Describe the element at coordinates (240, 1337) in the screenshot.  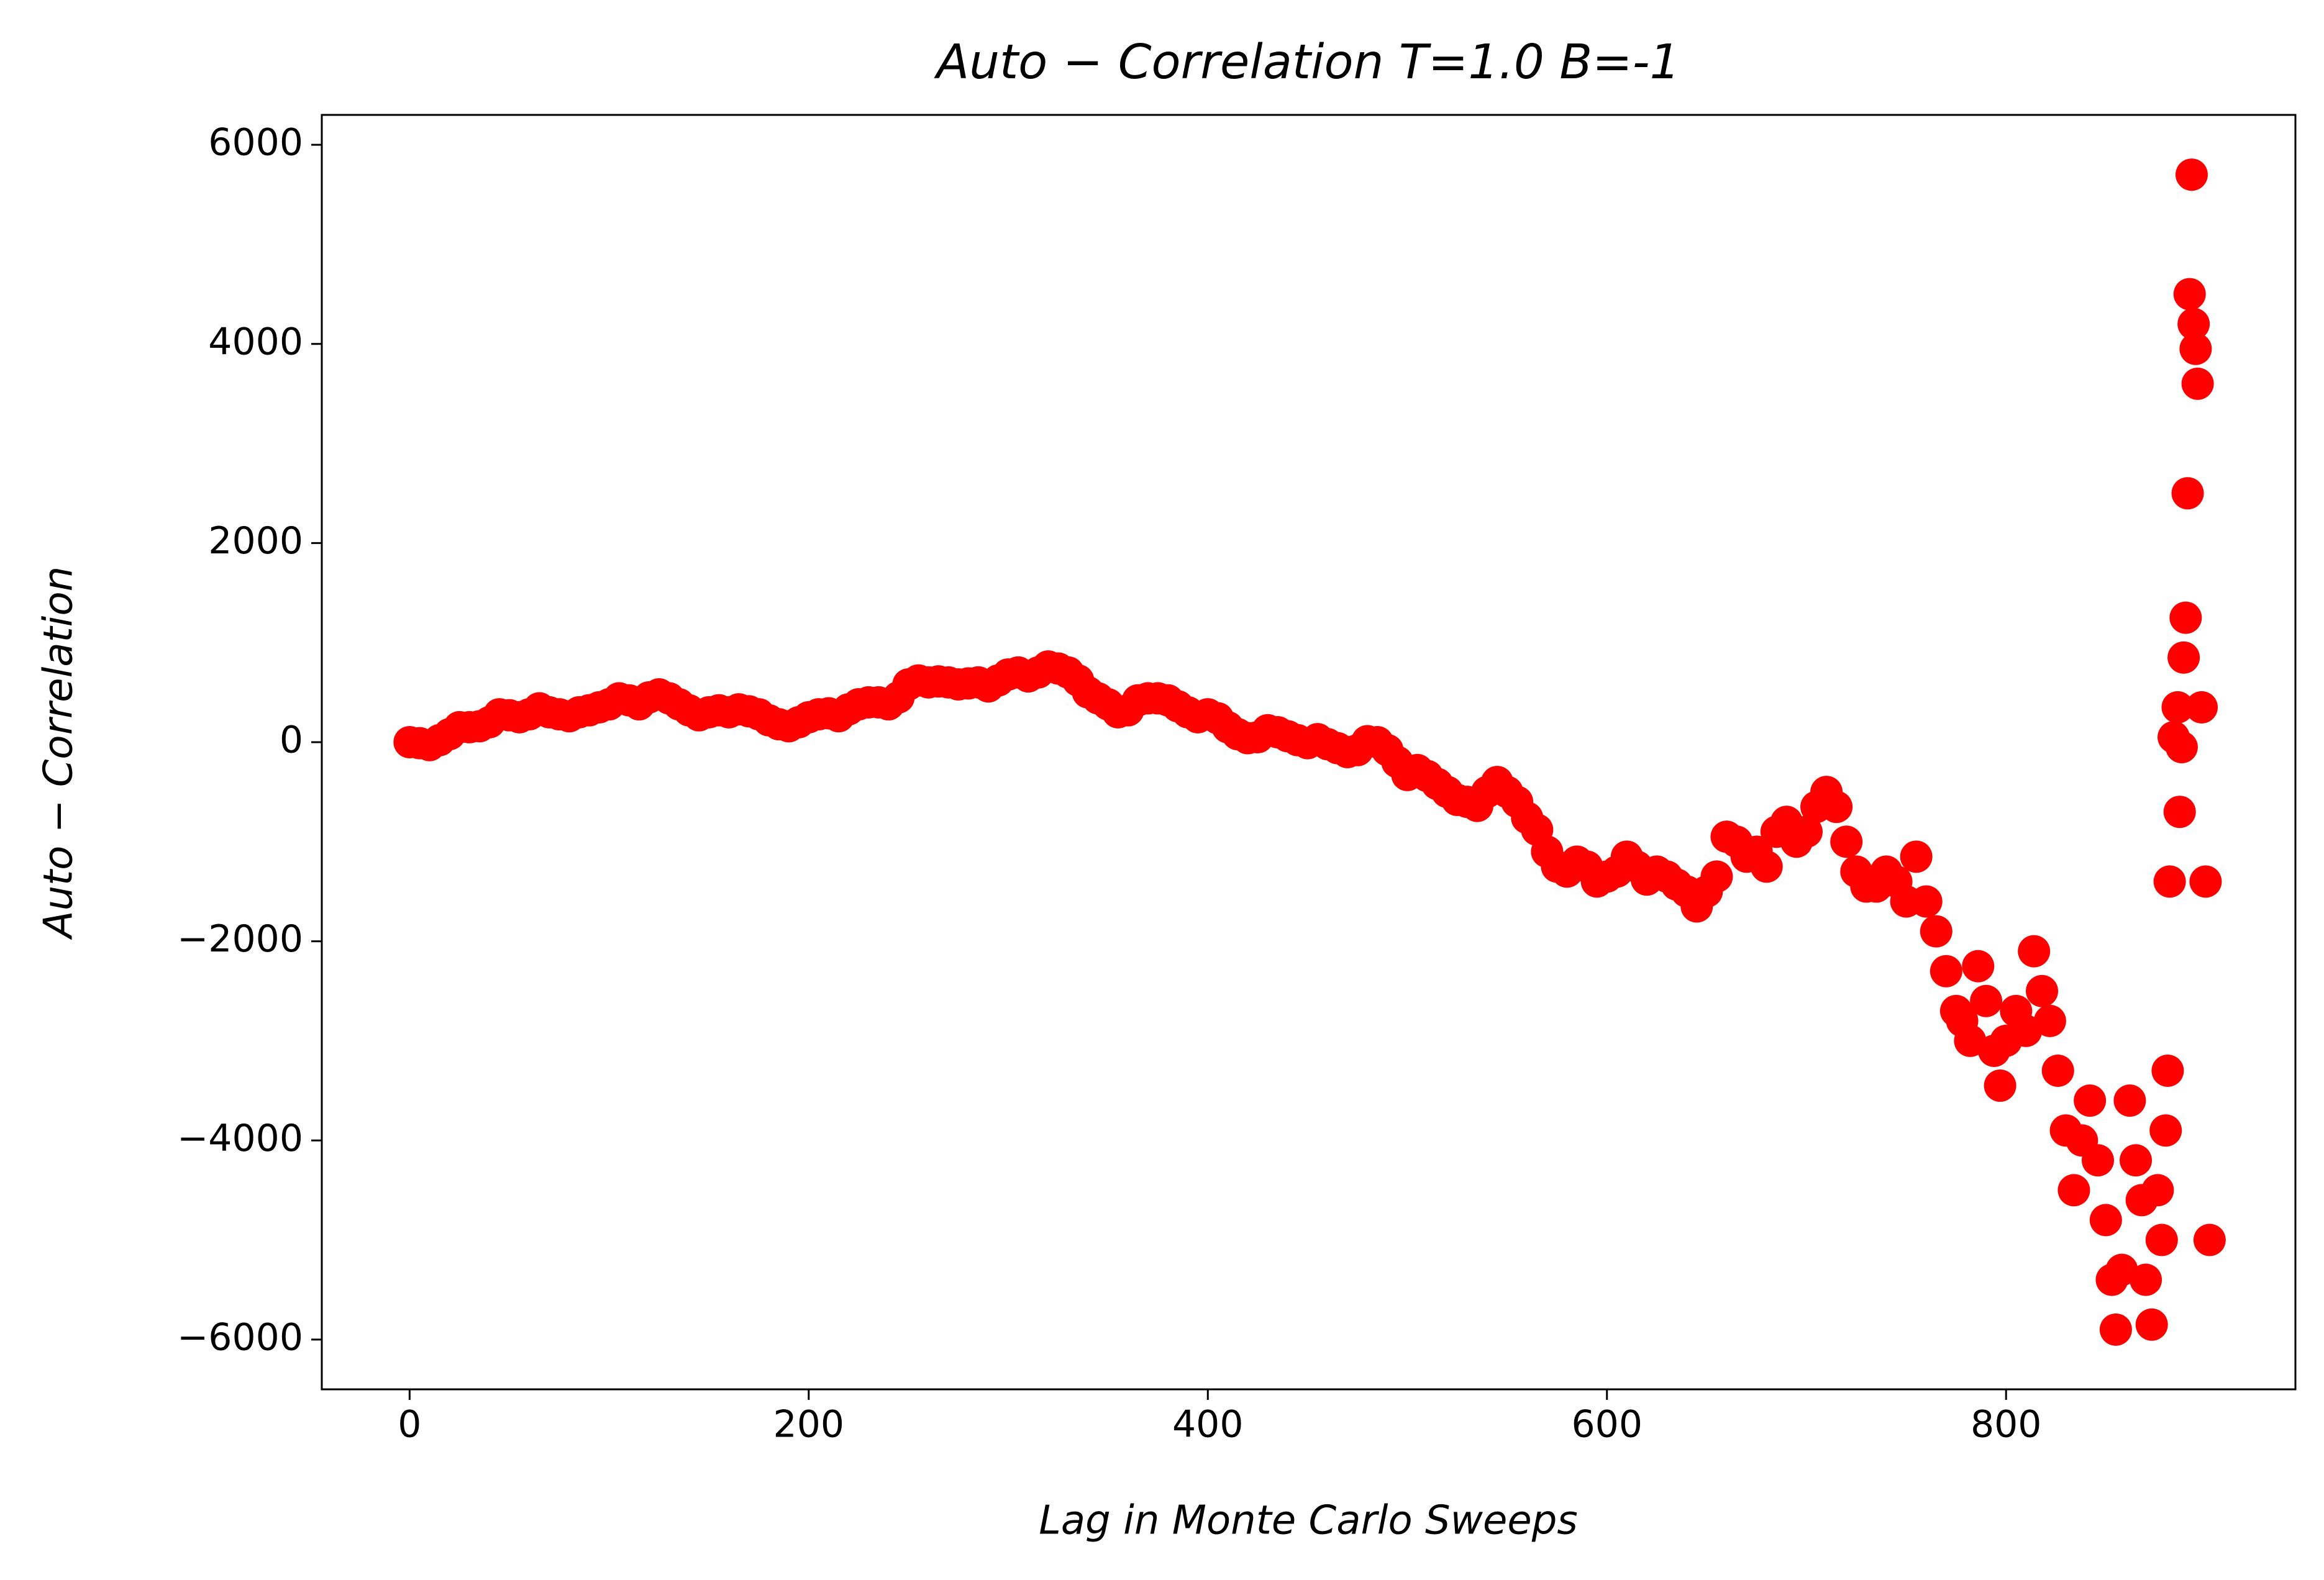
I see `y-tick-label: −6000` at that location.